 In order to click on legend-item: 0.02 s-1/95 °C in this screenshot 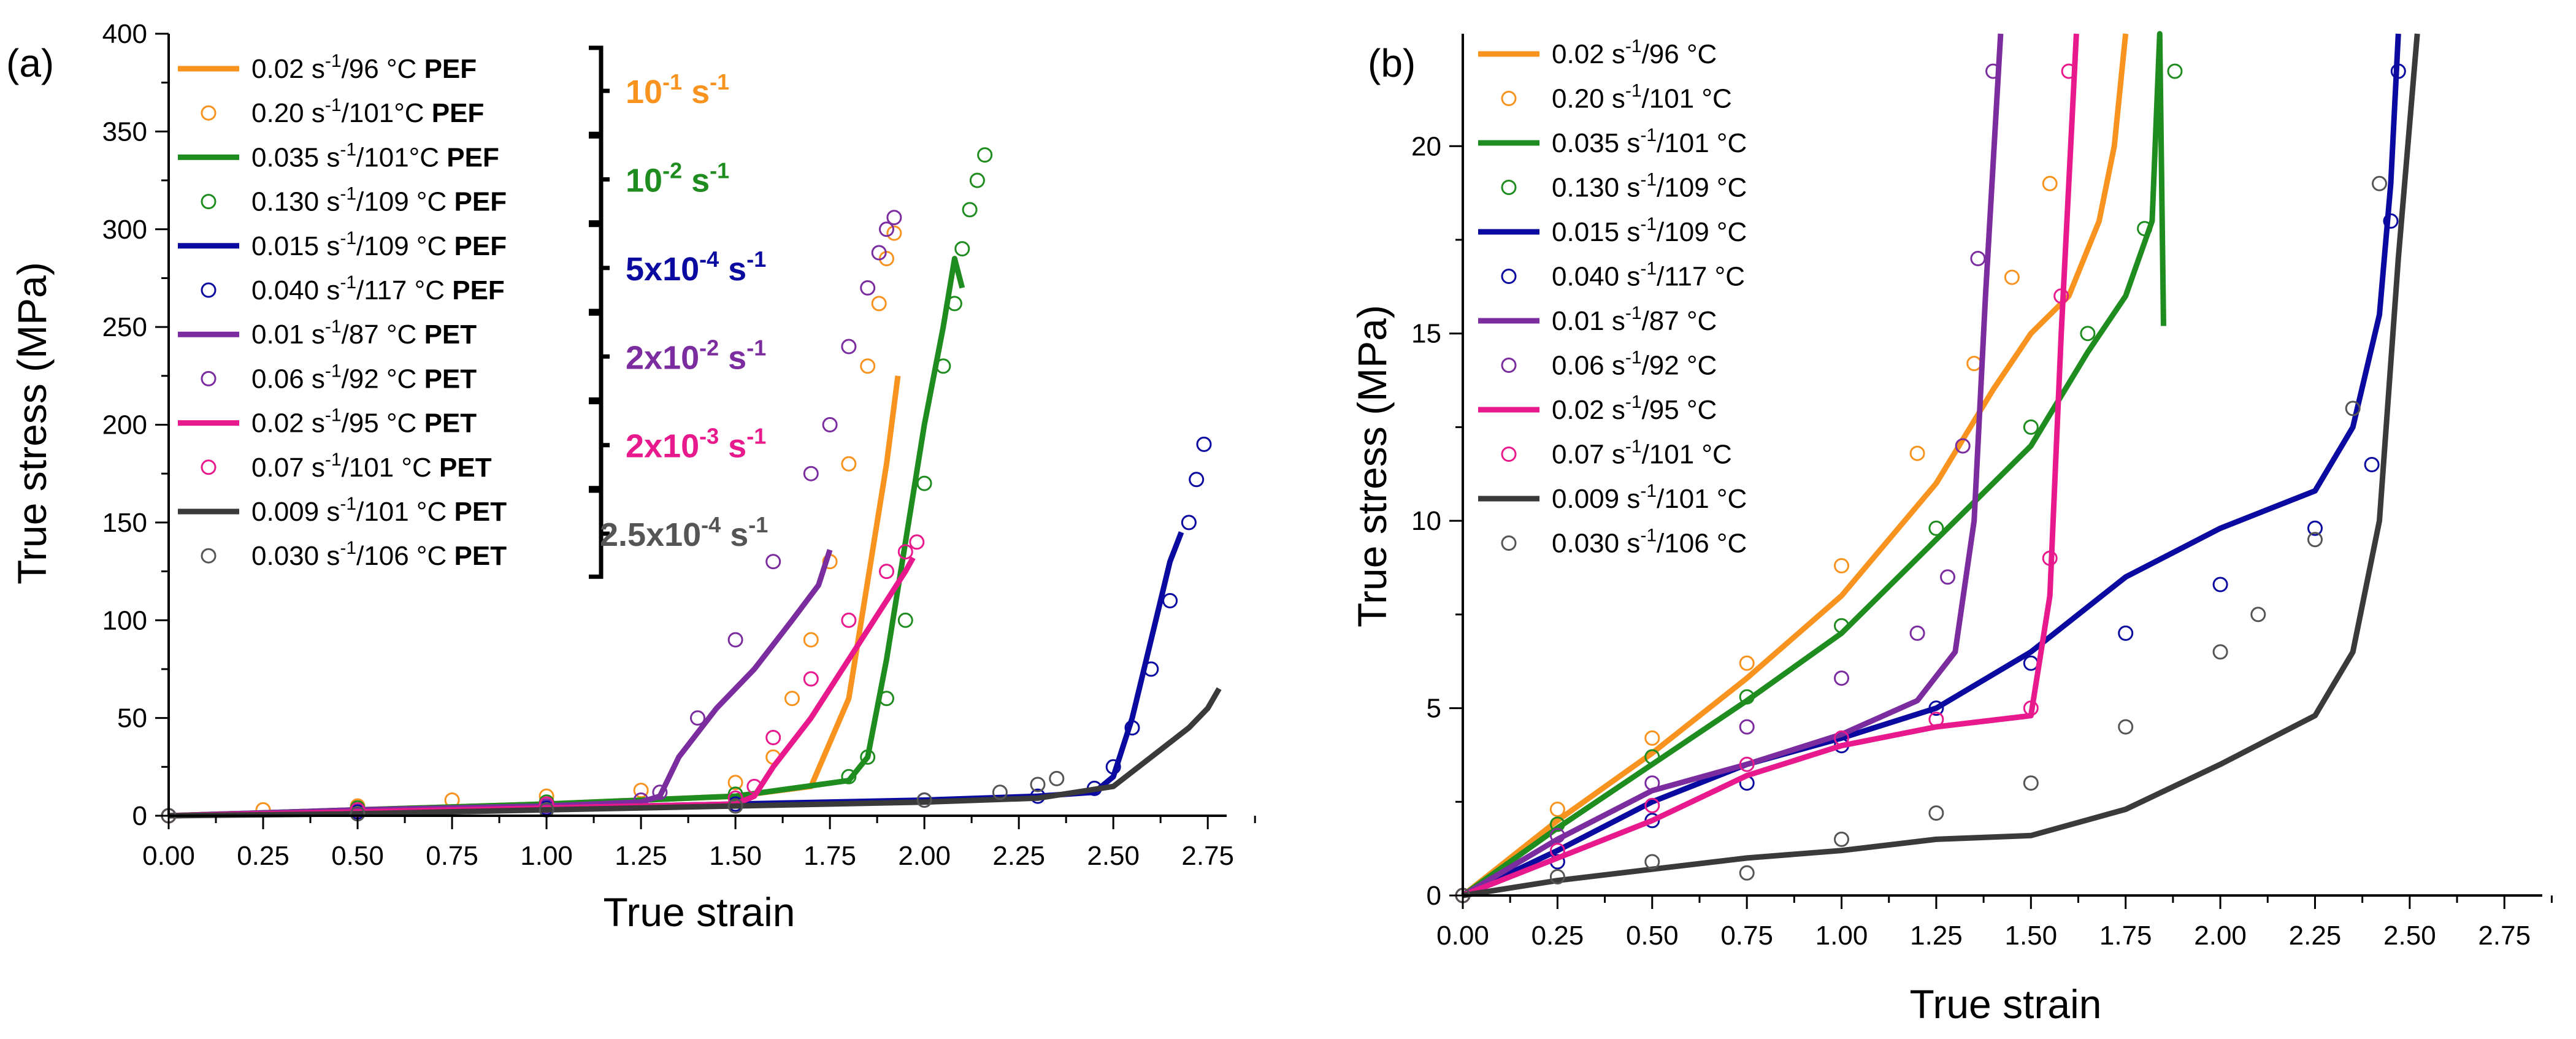, I will do `click(1597, 408)`.